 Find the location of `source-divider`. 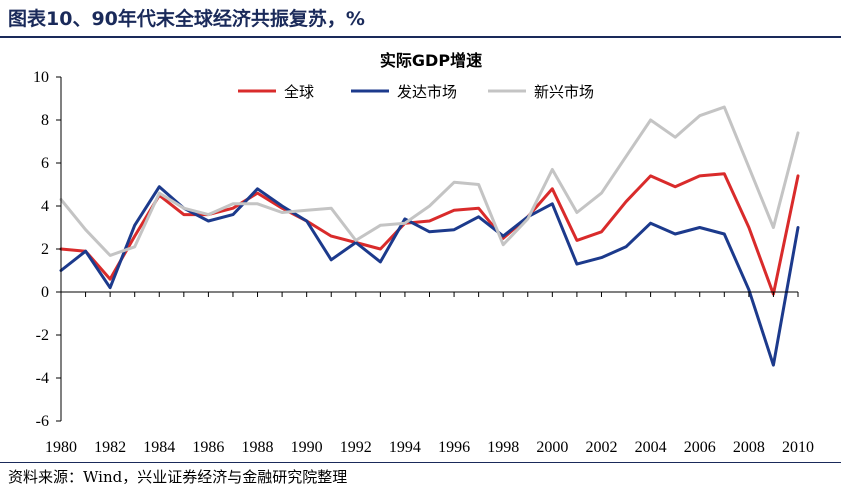

source-divider is located at coordinates (420, 462).